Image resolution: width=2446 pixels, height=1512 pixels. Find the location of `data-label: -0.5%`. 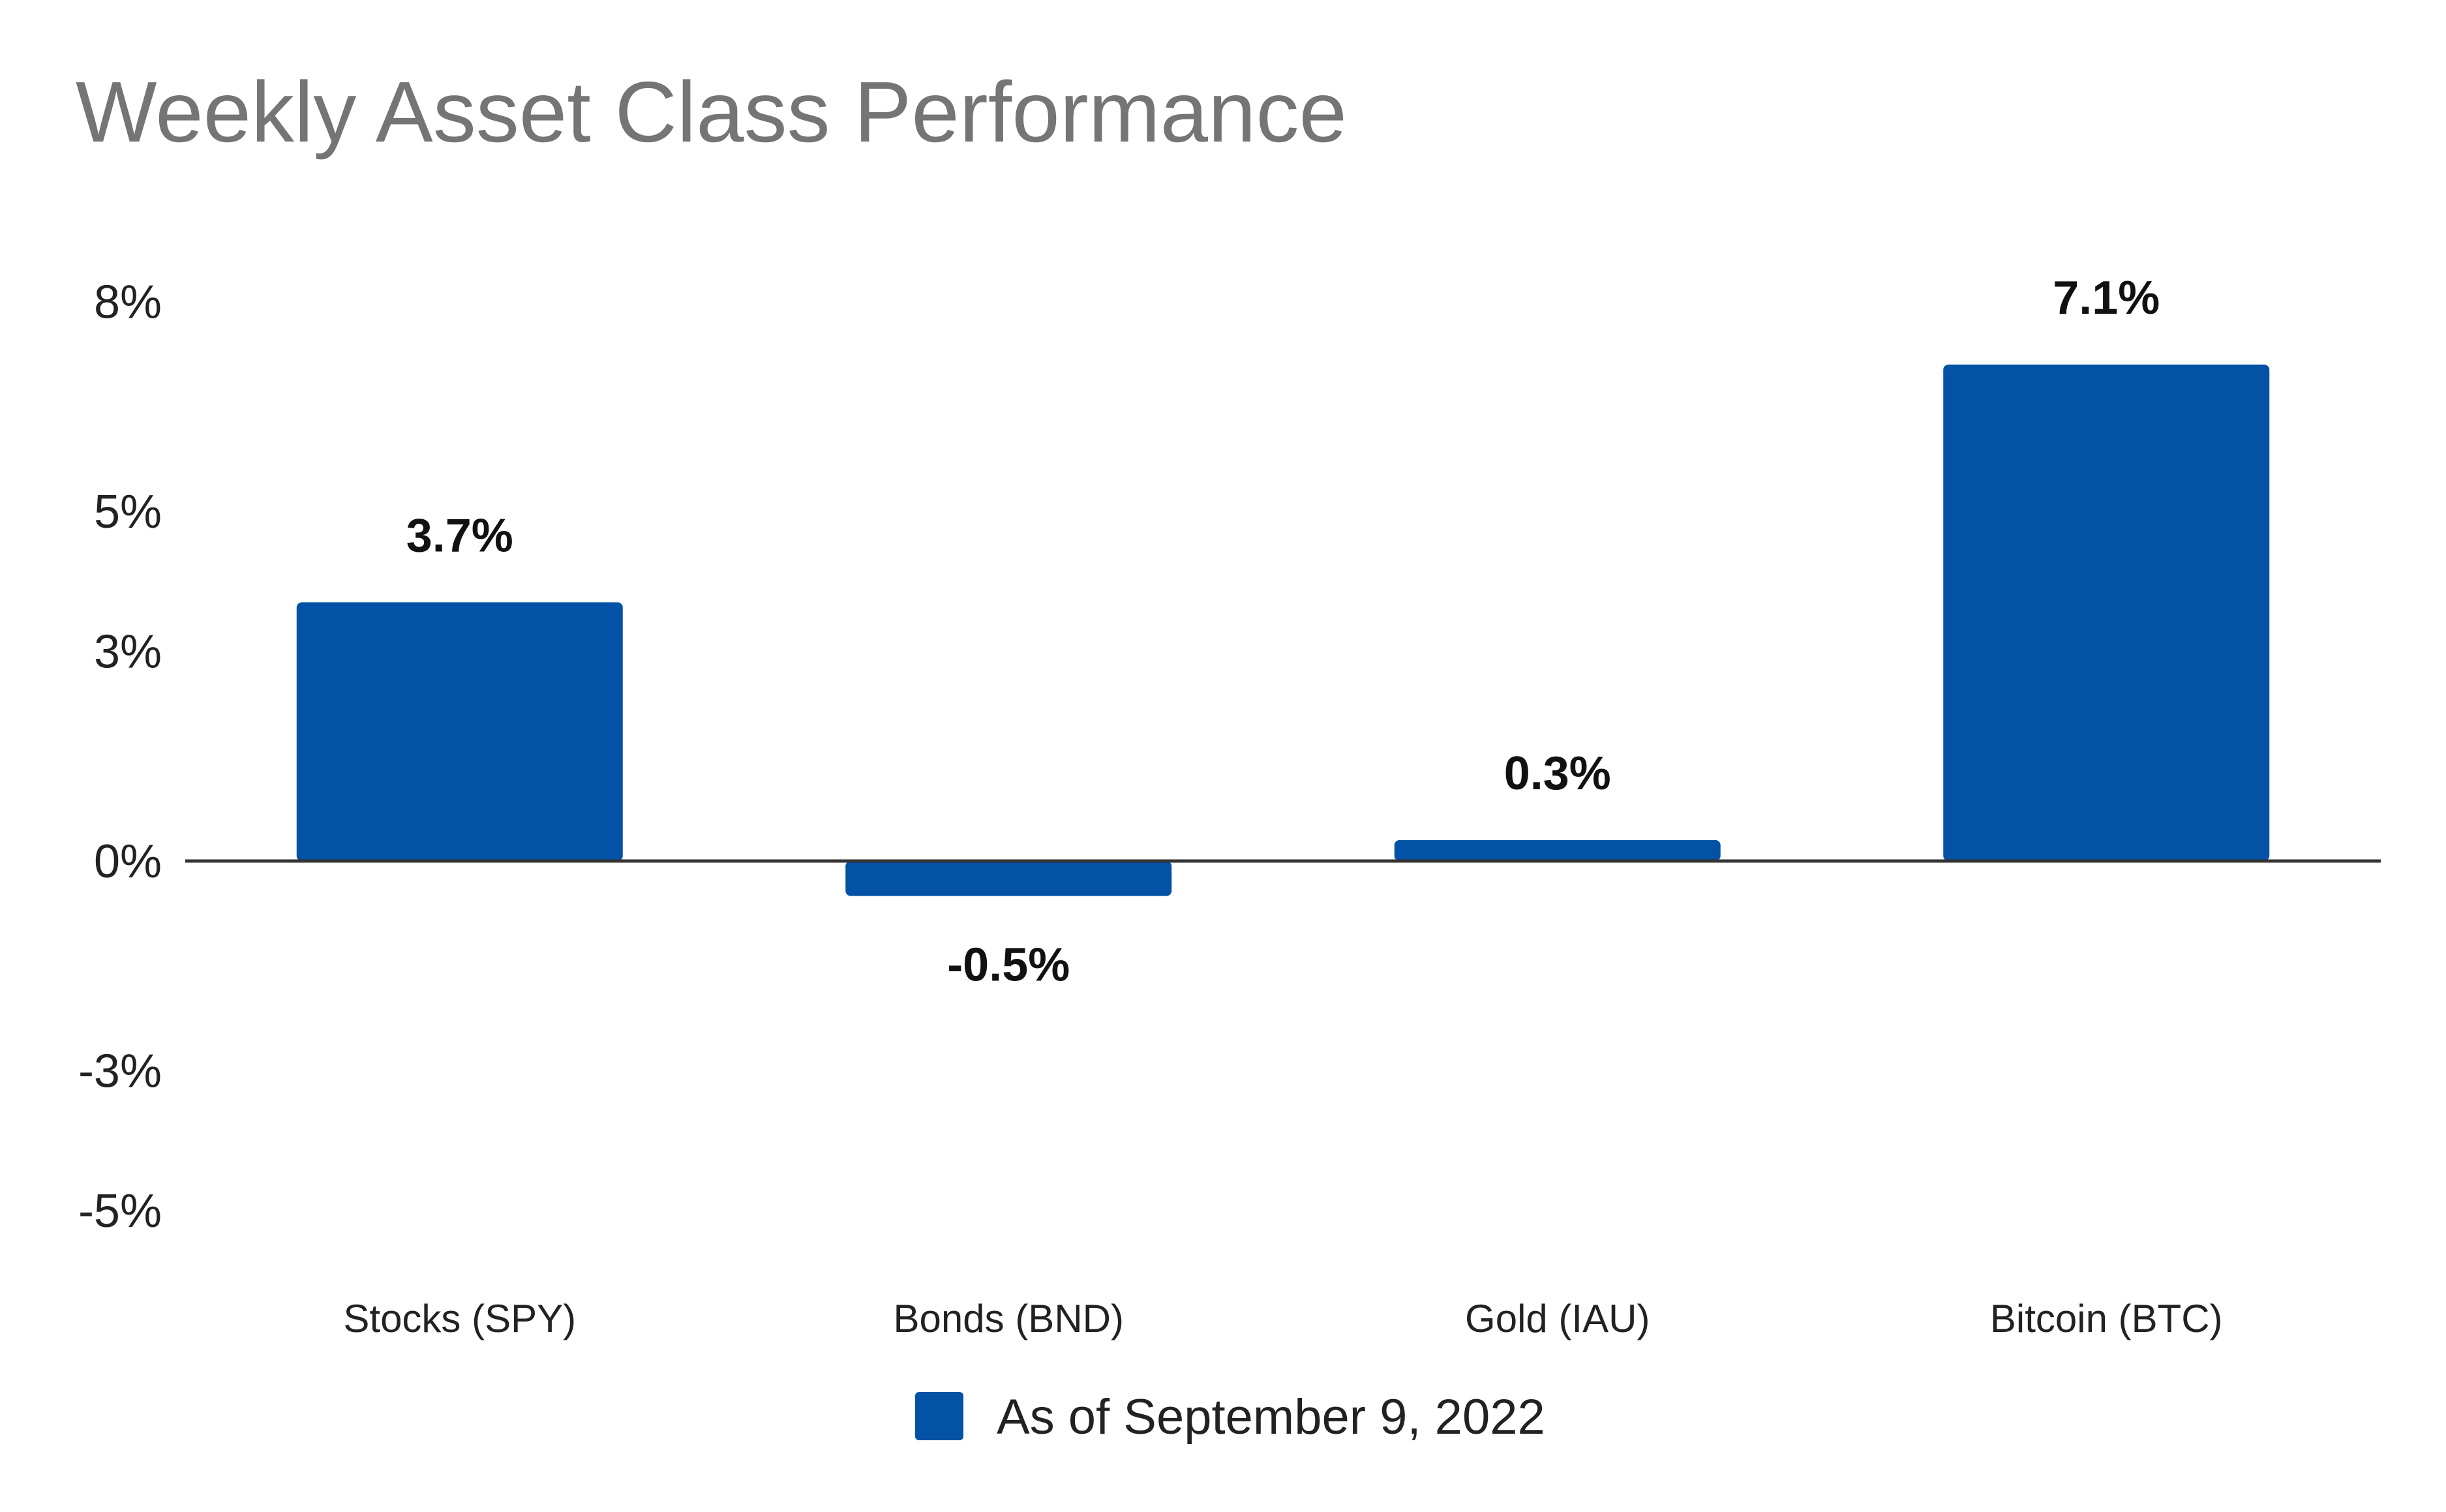

data-label: -0.5% is located at coordinates (1008, 965).